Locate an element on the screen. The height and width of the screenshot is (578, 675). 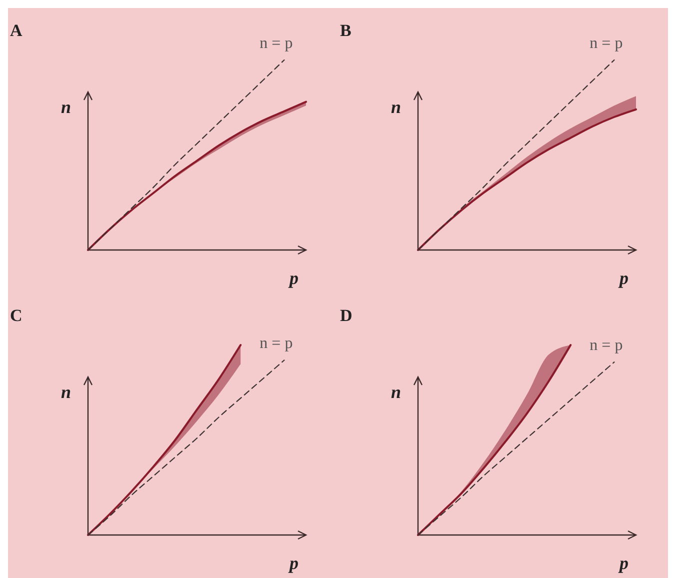
chart-title: C is located at coordinates (16, 315).